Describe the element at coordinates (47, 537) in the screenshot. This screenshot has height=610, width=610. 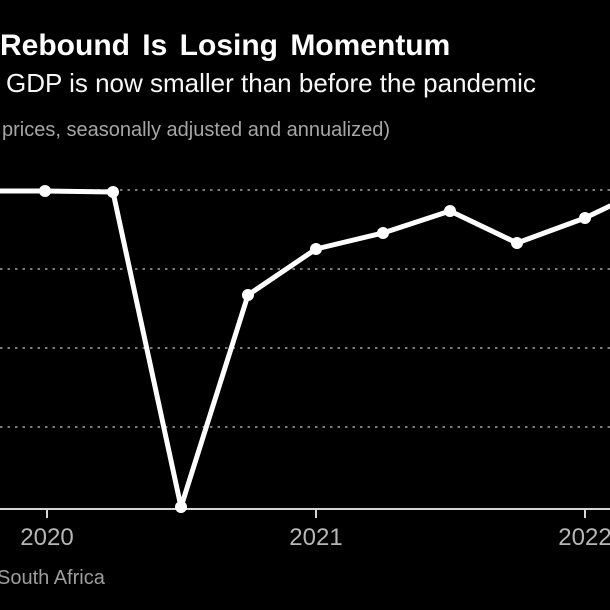
I see `x-axis-label: 2020` at that location.